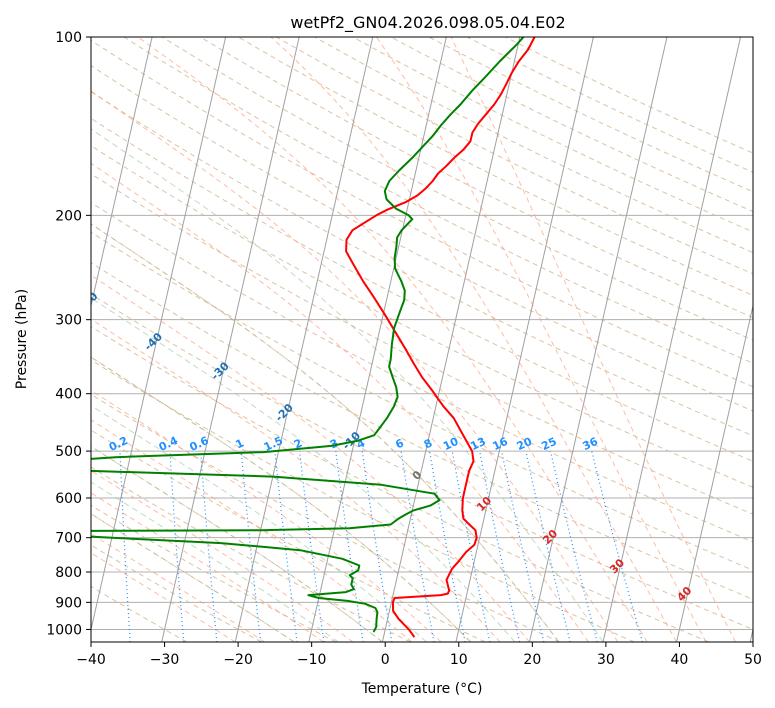 This screenshot has height=708, width=775. What do you see at coordinates (91, 660) in the screenshot?
I see `x-tick-label: −40` at bounding box center [91, 660].